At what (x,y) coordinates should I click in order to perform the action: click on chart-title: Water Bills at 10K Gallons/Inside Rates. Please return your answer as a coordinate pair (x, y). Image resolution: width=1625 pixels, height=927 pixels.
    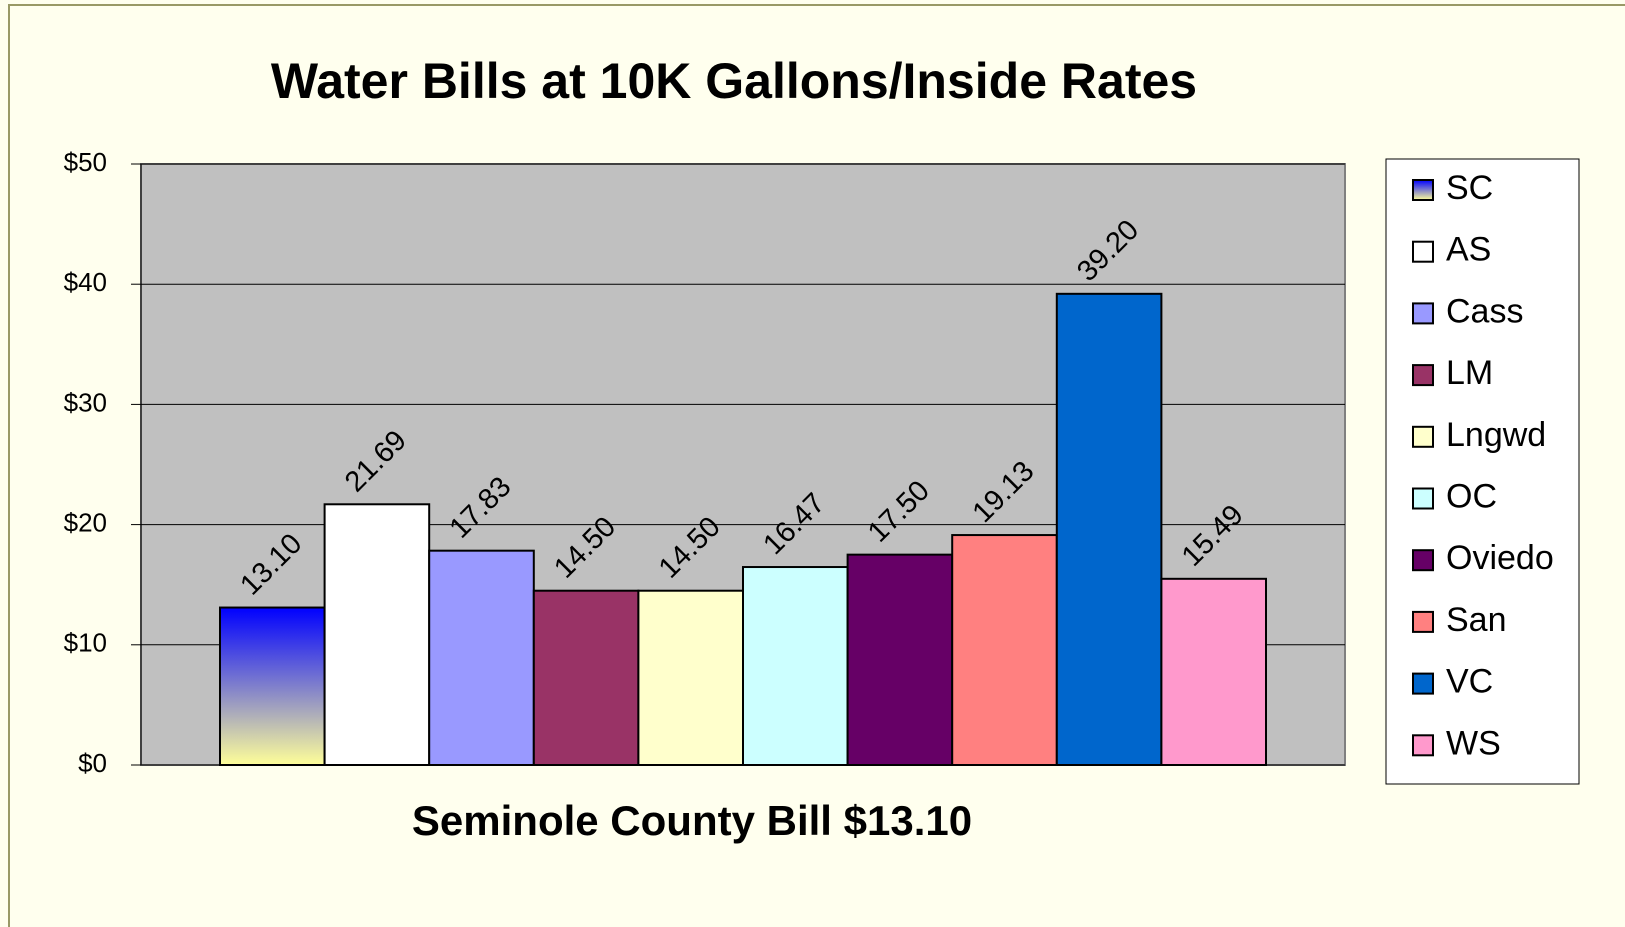
    Looking at the image, I should click on (734, 81).